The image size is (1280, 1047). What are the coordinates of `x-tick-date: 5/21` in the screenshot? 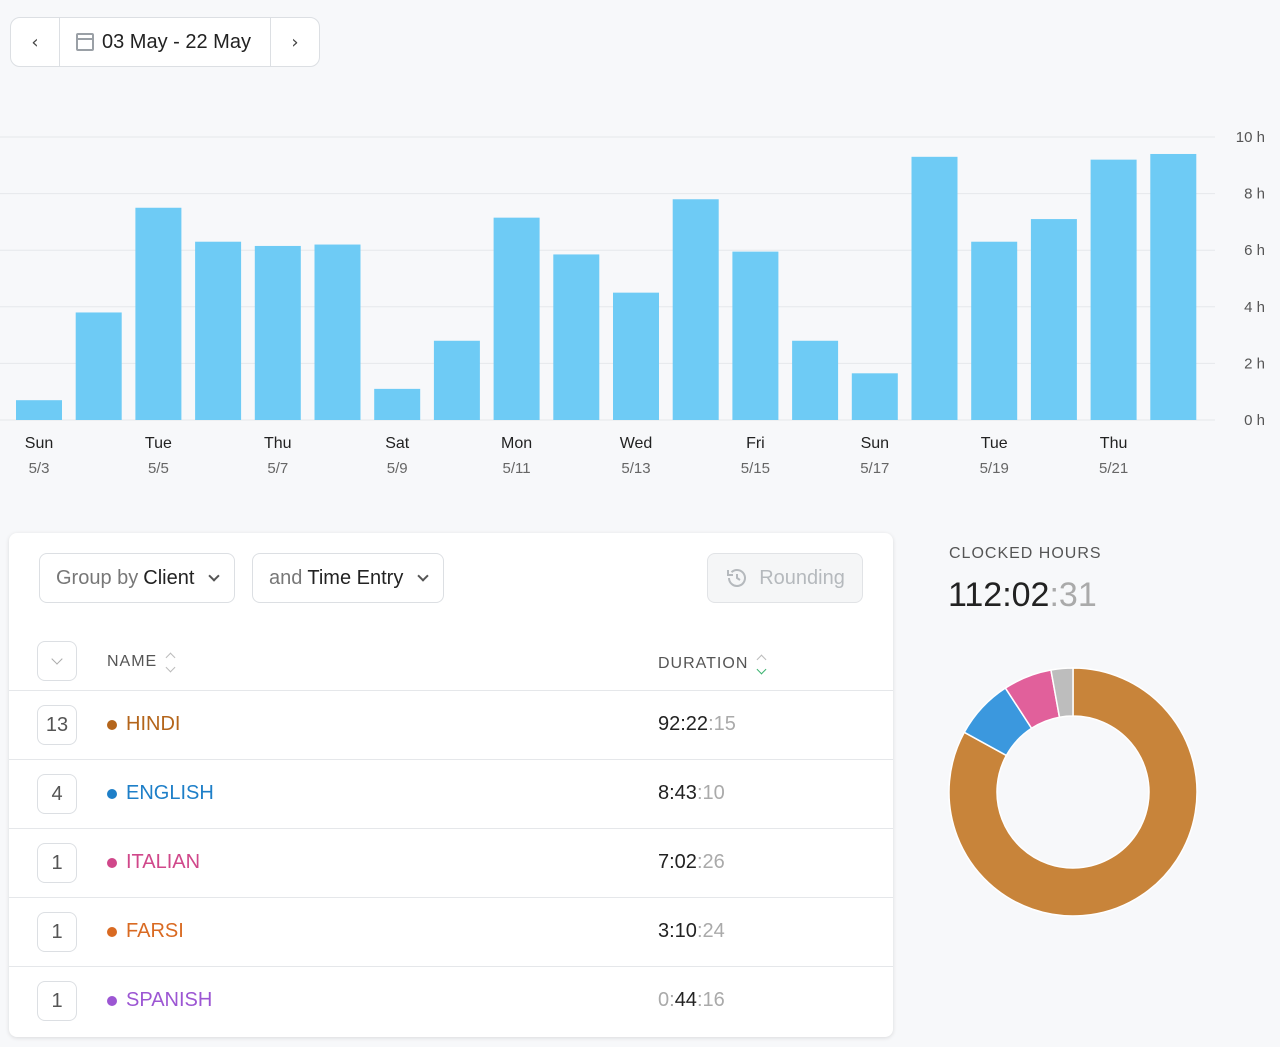 It's located at (1113, 468).